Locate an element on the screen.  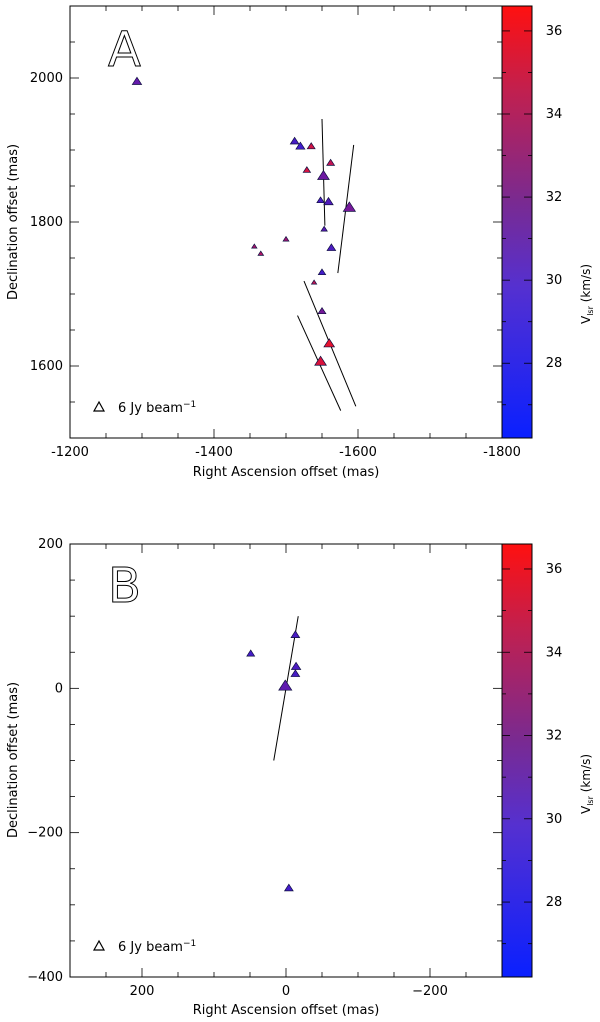
x-tick-label: -1400 is located at coordinates (214, 452).